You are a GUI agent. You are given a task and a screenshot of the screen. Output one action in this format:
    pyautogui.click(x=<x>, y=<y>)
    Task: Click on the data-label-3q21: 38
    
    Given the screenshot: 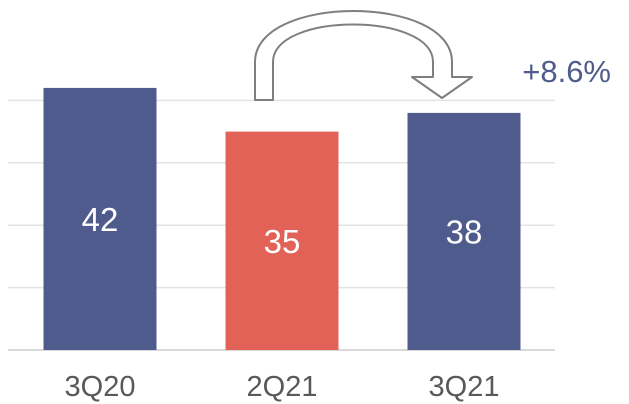 What is the action you would take?
    pyautogui.click(x=464, y=231)
    